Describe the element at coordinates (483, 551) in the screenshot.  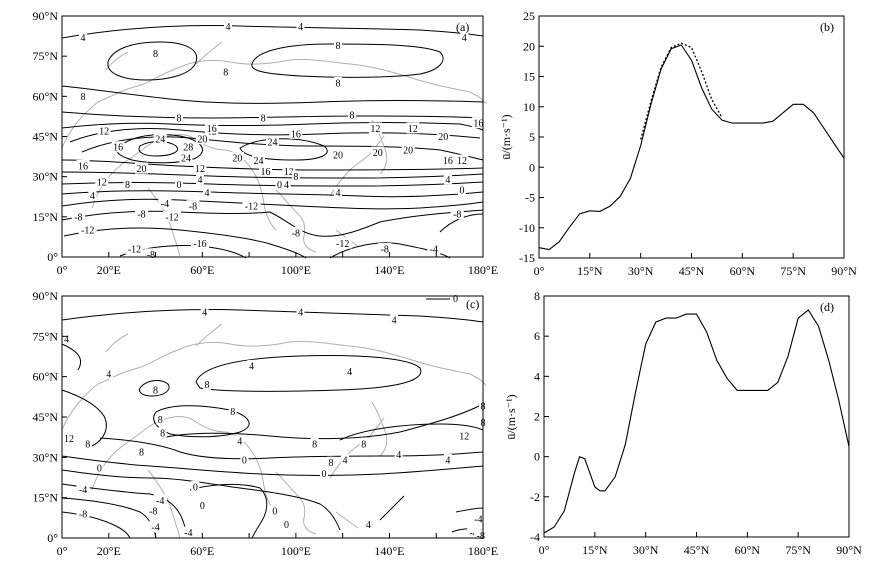
I see `x-tick-label: 180°E` at that location.